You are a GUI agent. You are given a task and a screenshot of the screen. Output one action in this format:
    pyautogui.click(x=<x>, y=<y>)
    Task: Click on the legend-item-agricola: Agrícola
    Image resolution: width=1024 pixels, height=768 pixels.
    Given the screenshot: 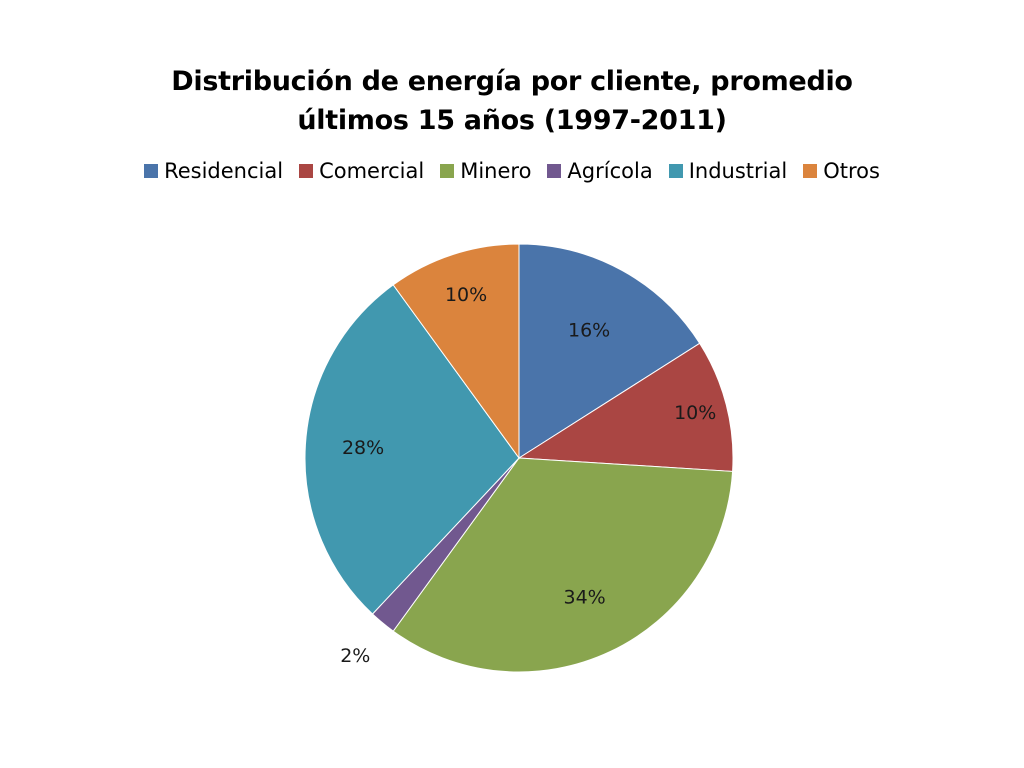 What is the action you would take?
    pyautogui.click(x=600, y=171)
    